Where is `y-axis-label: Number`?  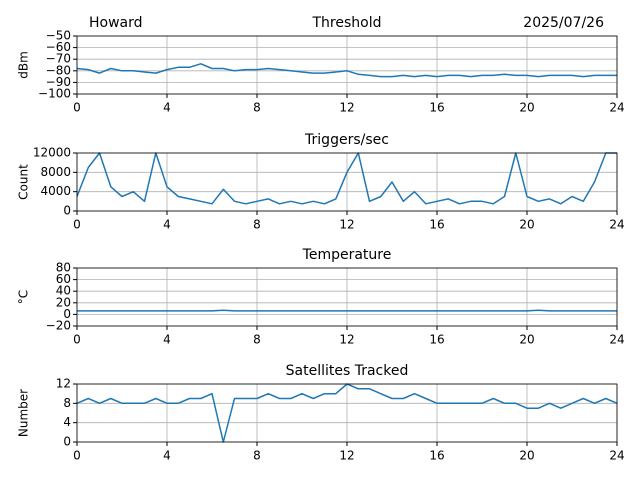
y-axis-label: Number is located at coordinates (24, 413).